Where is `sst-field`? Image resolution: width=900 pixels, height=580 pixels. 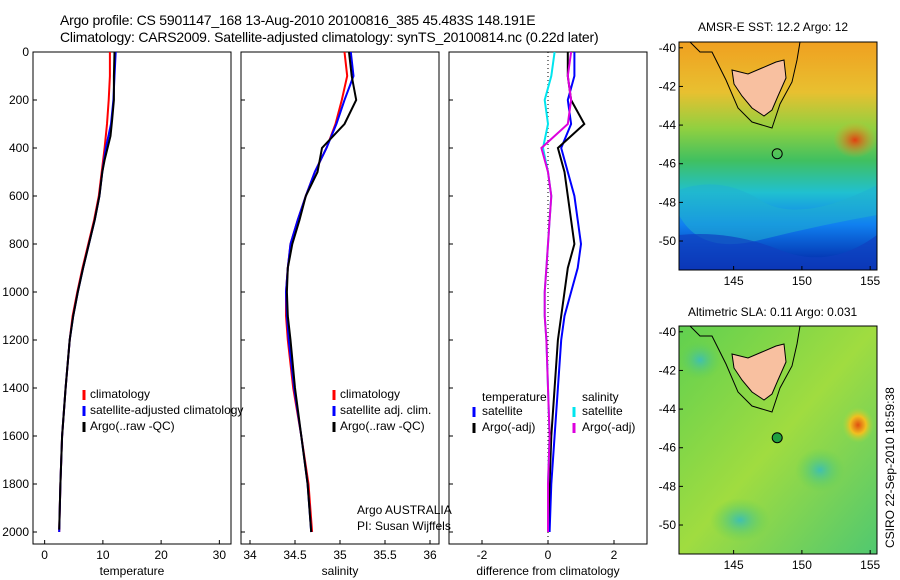 sst-field is located at coordinates (778, 156).